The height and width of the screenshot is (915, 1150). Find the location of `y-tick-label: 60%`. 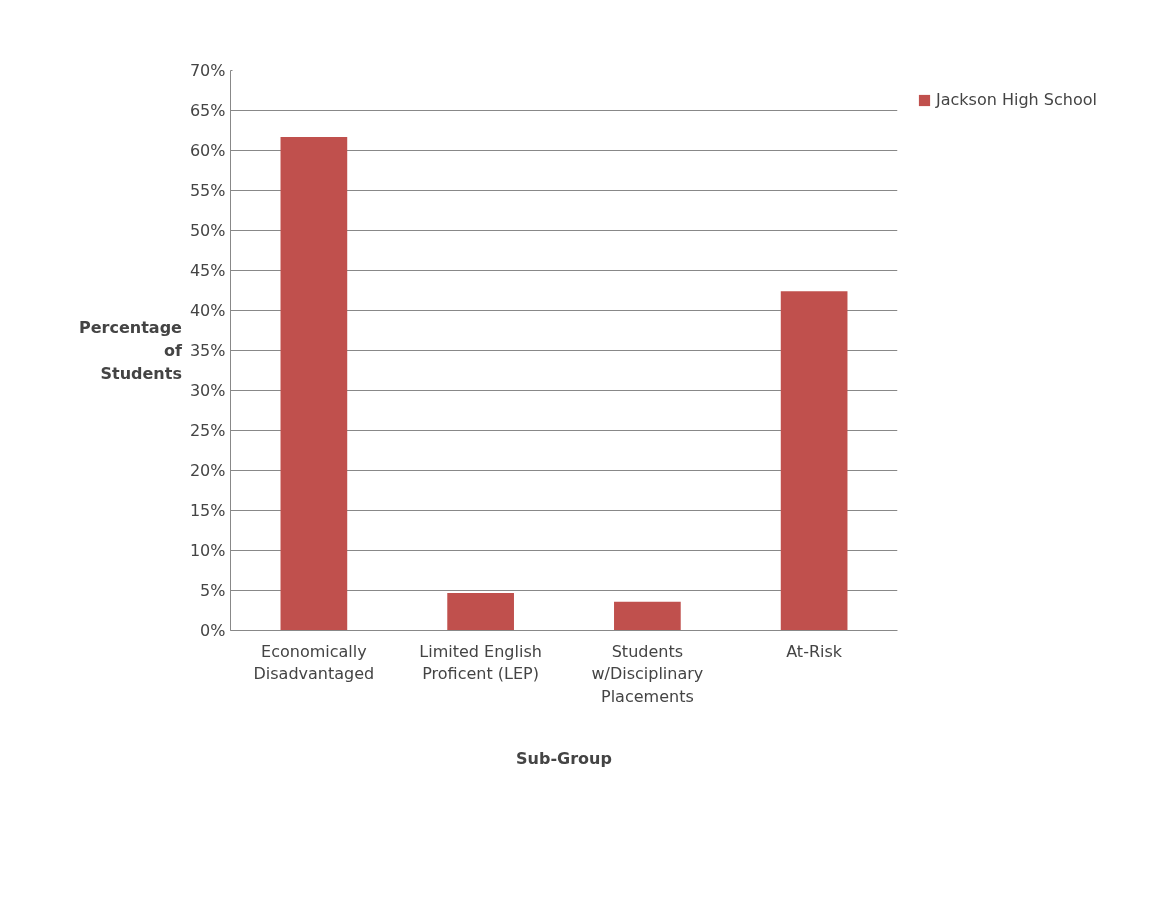

y-tick-label: 60% is located at coordinates (207, 150).